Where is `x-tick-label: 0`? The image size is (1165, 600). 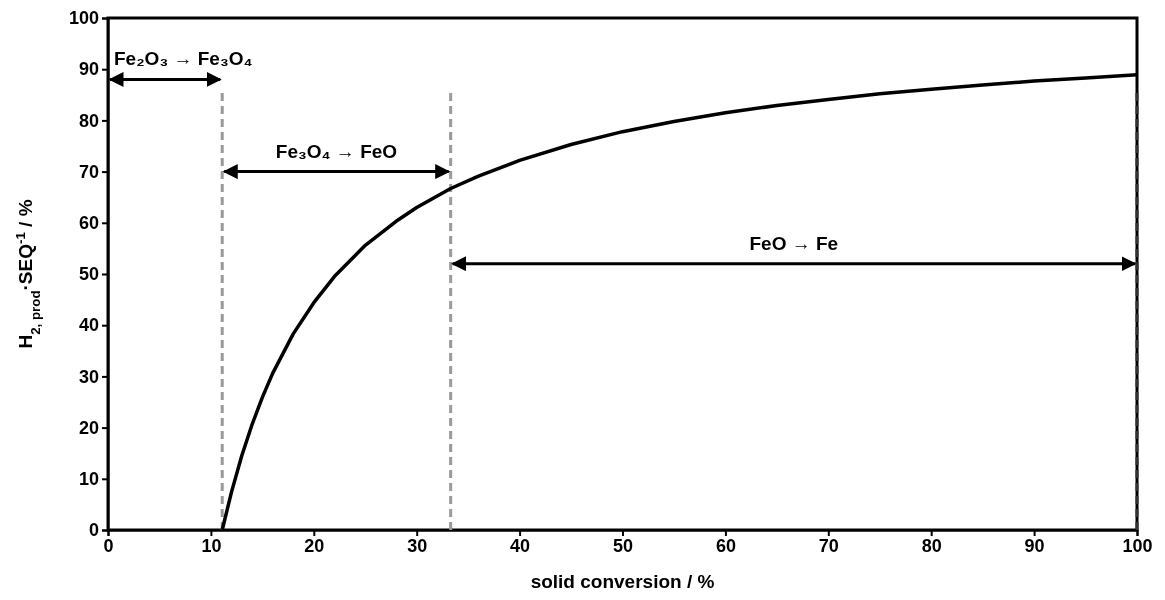
x-tick-label: 0 is located at coordinates (108, 545).